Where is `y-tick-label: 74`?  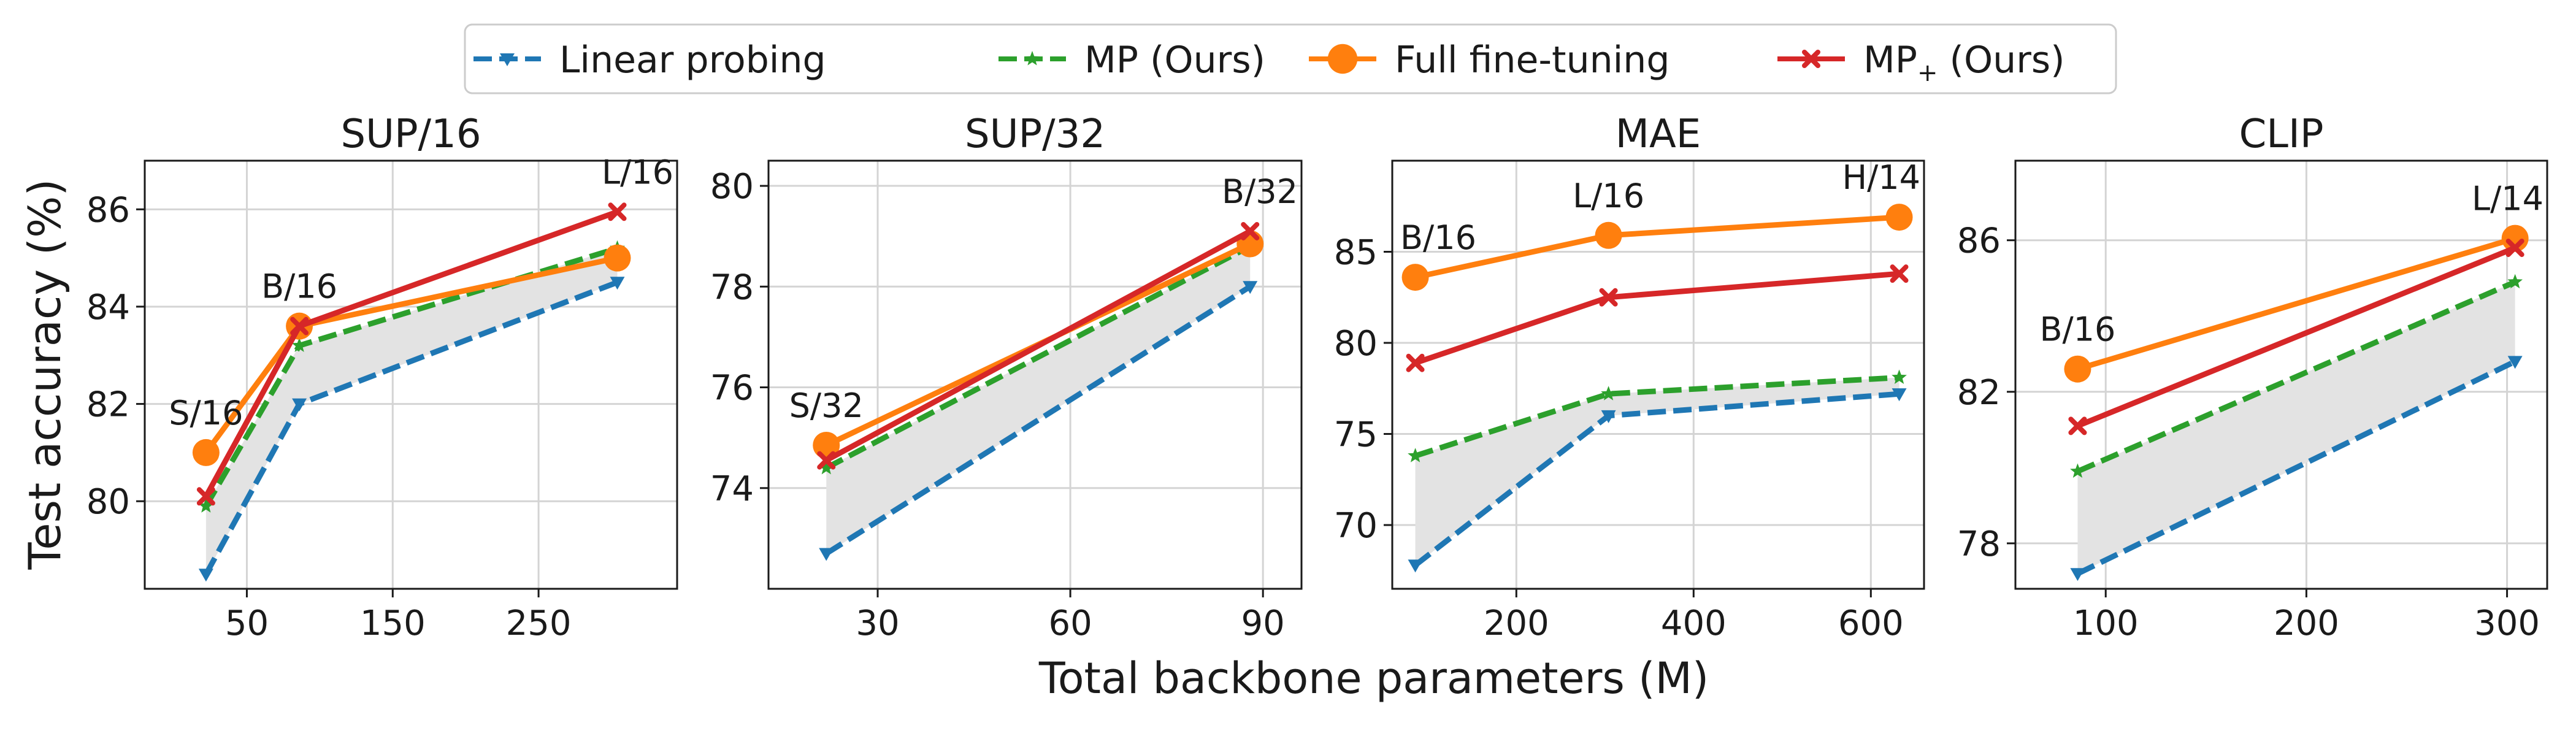 y-tick-label: 74 is located at coordinates (732, 489).